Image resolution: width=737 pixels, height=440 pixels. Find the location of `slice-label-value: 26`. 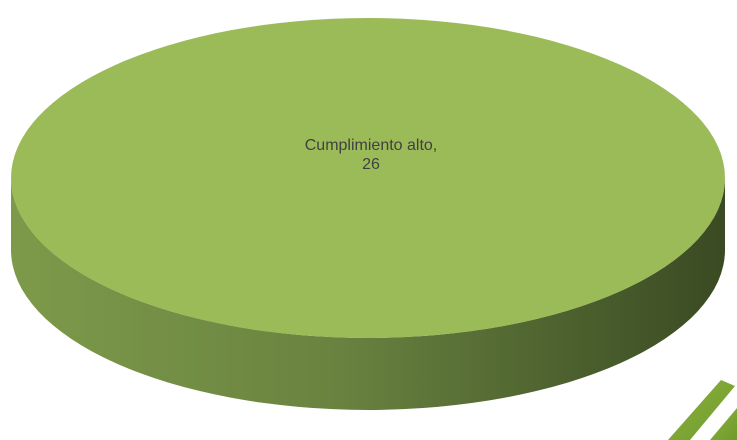

slice-label-value: 26 is located at coordinates (371, 164).